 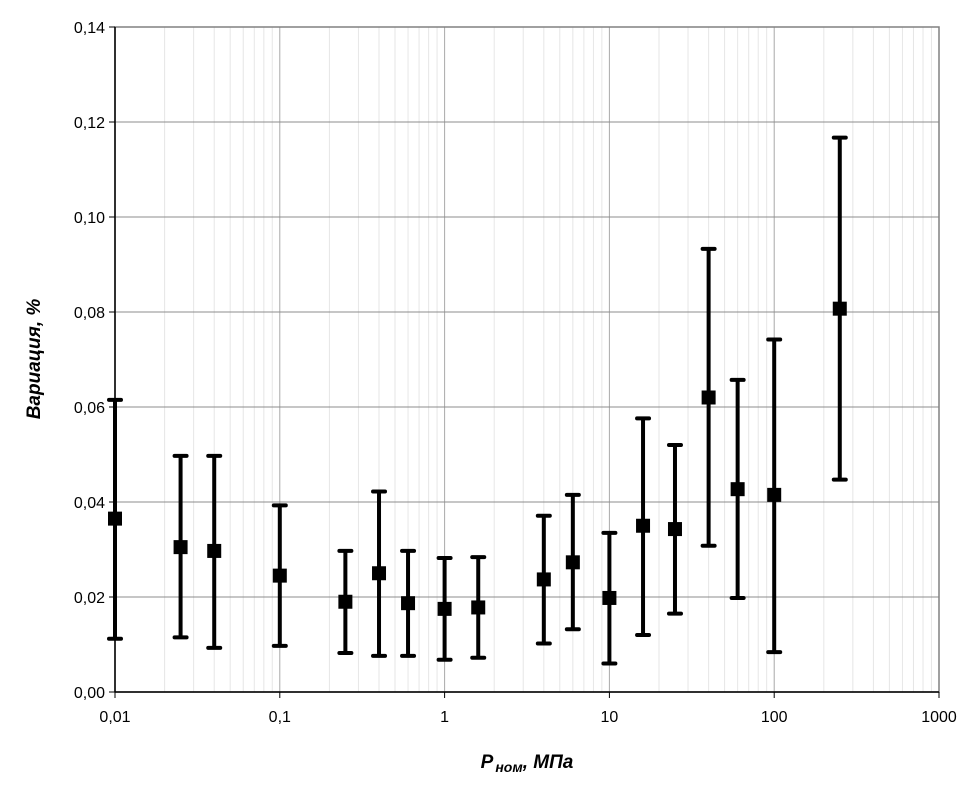 I want to click on x-tick-label: 0,1, so click(x=280, y=717).